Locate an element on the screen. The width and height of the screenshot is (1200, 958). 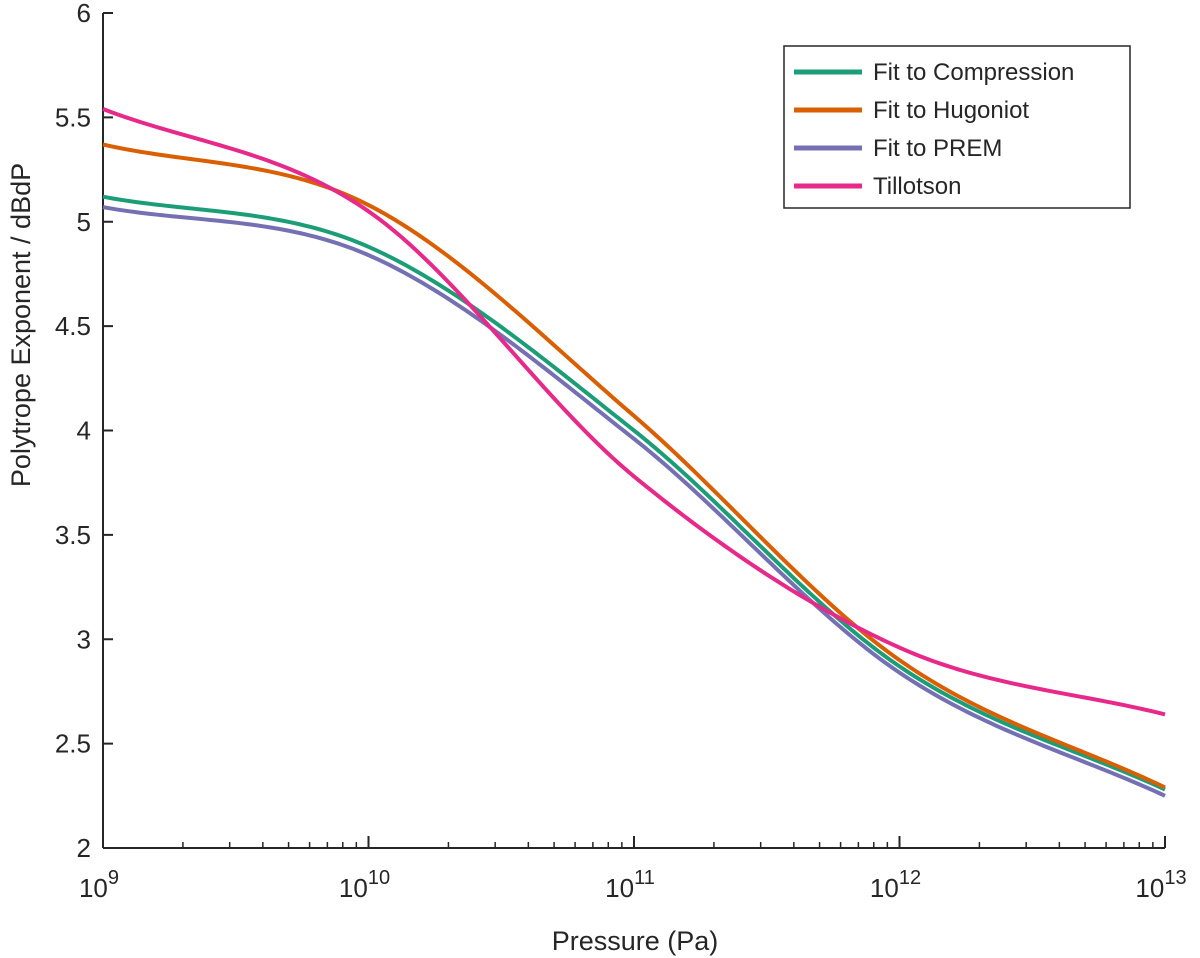
x-tick-exponent: 10 is located at coordinates (379, 878).